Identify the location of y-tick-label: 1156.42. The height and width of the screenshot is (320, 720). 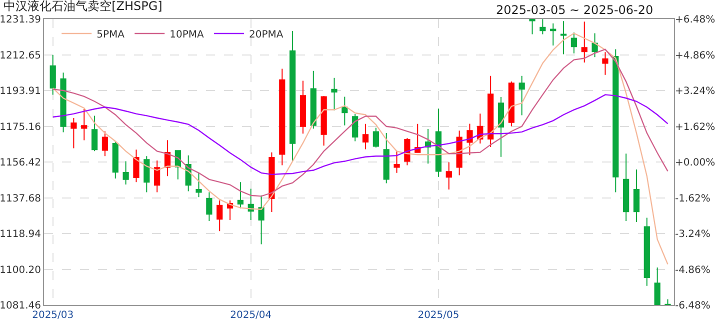
(20, 163).